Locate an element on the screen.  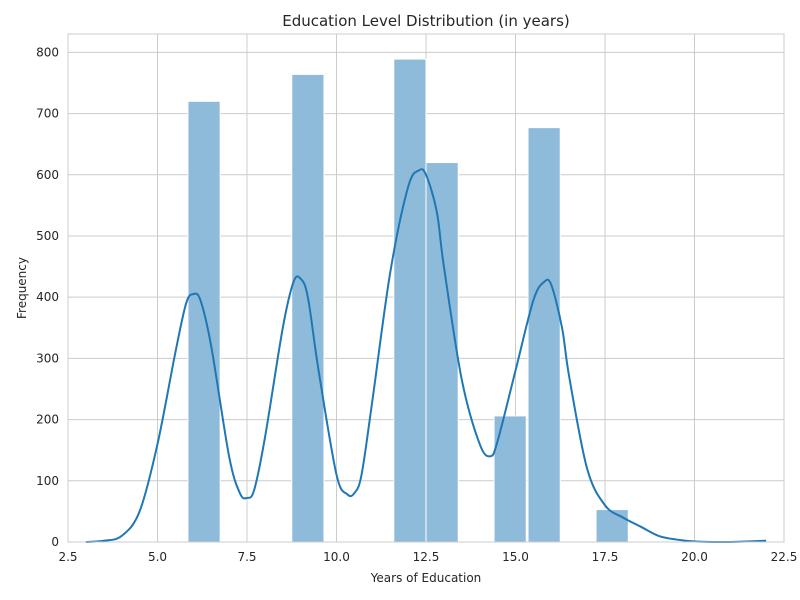
x-tick-label: 12.5 is located at coordinates (426, 557).